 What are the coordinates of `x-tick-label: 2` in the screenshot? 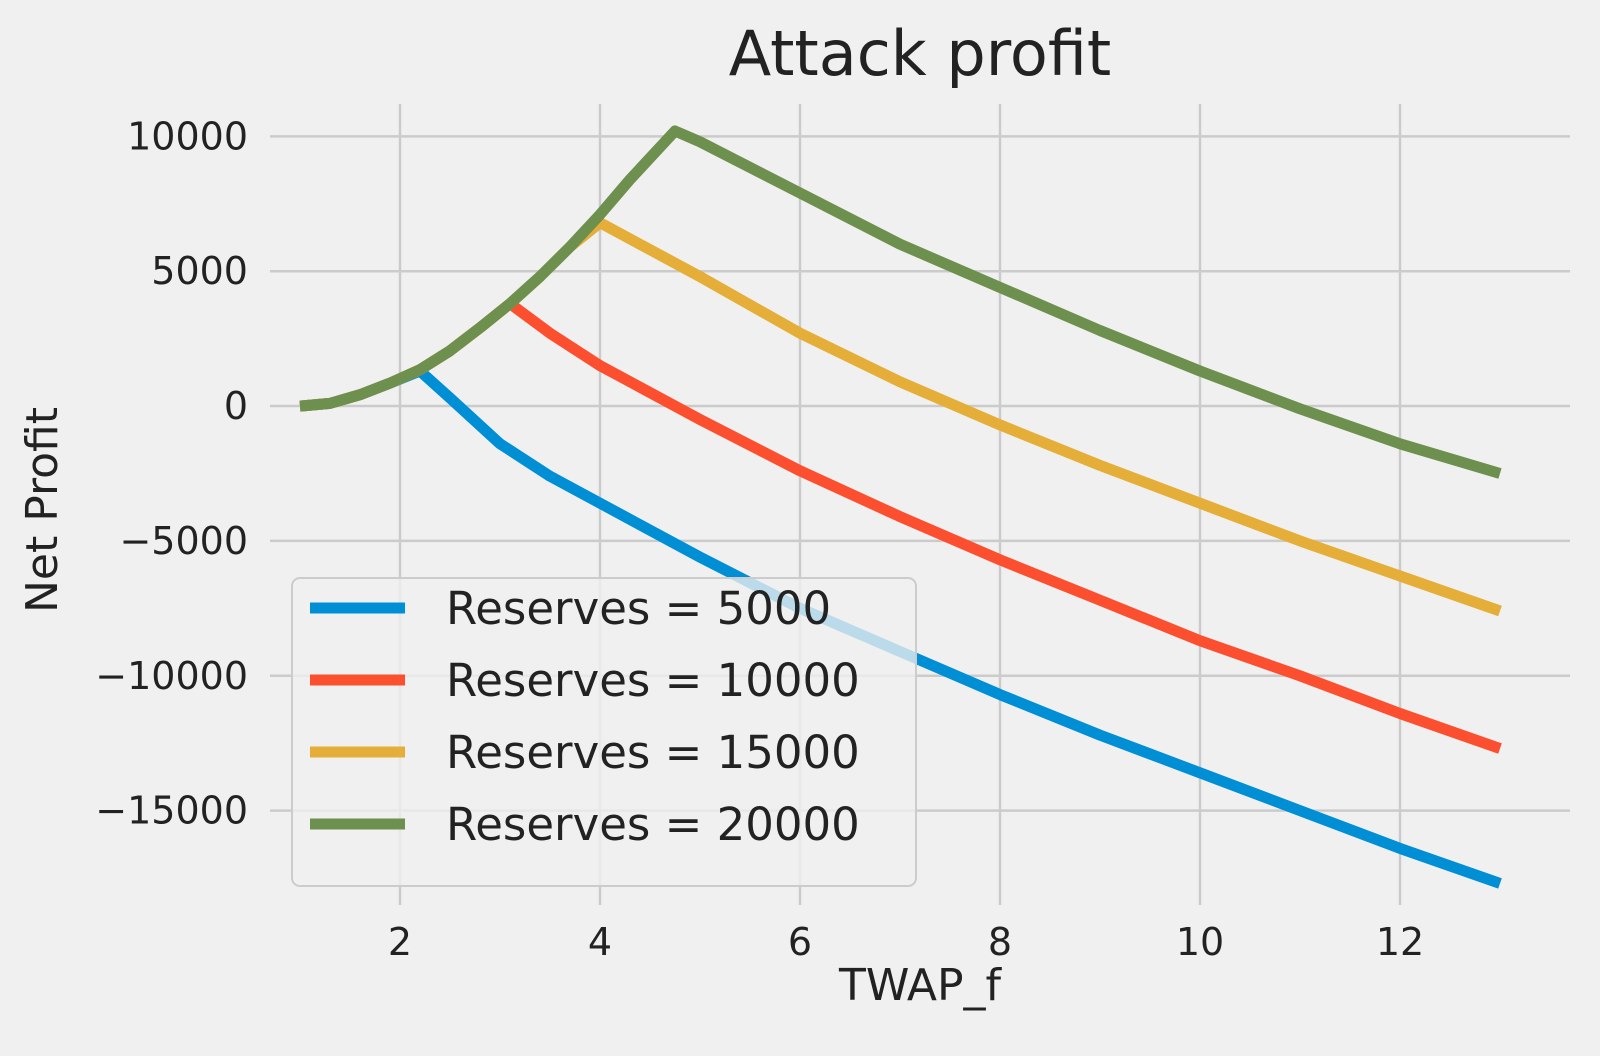 It's located at (400, 942).